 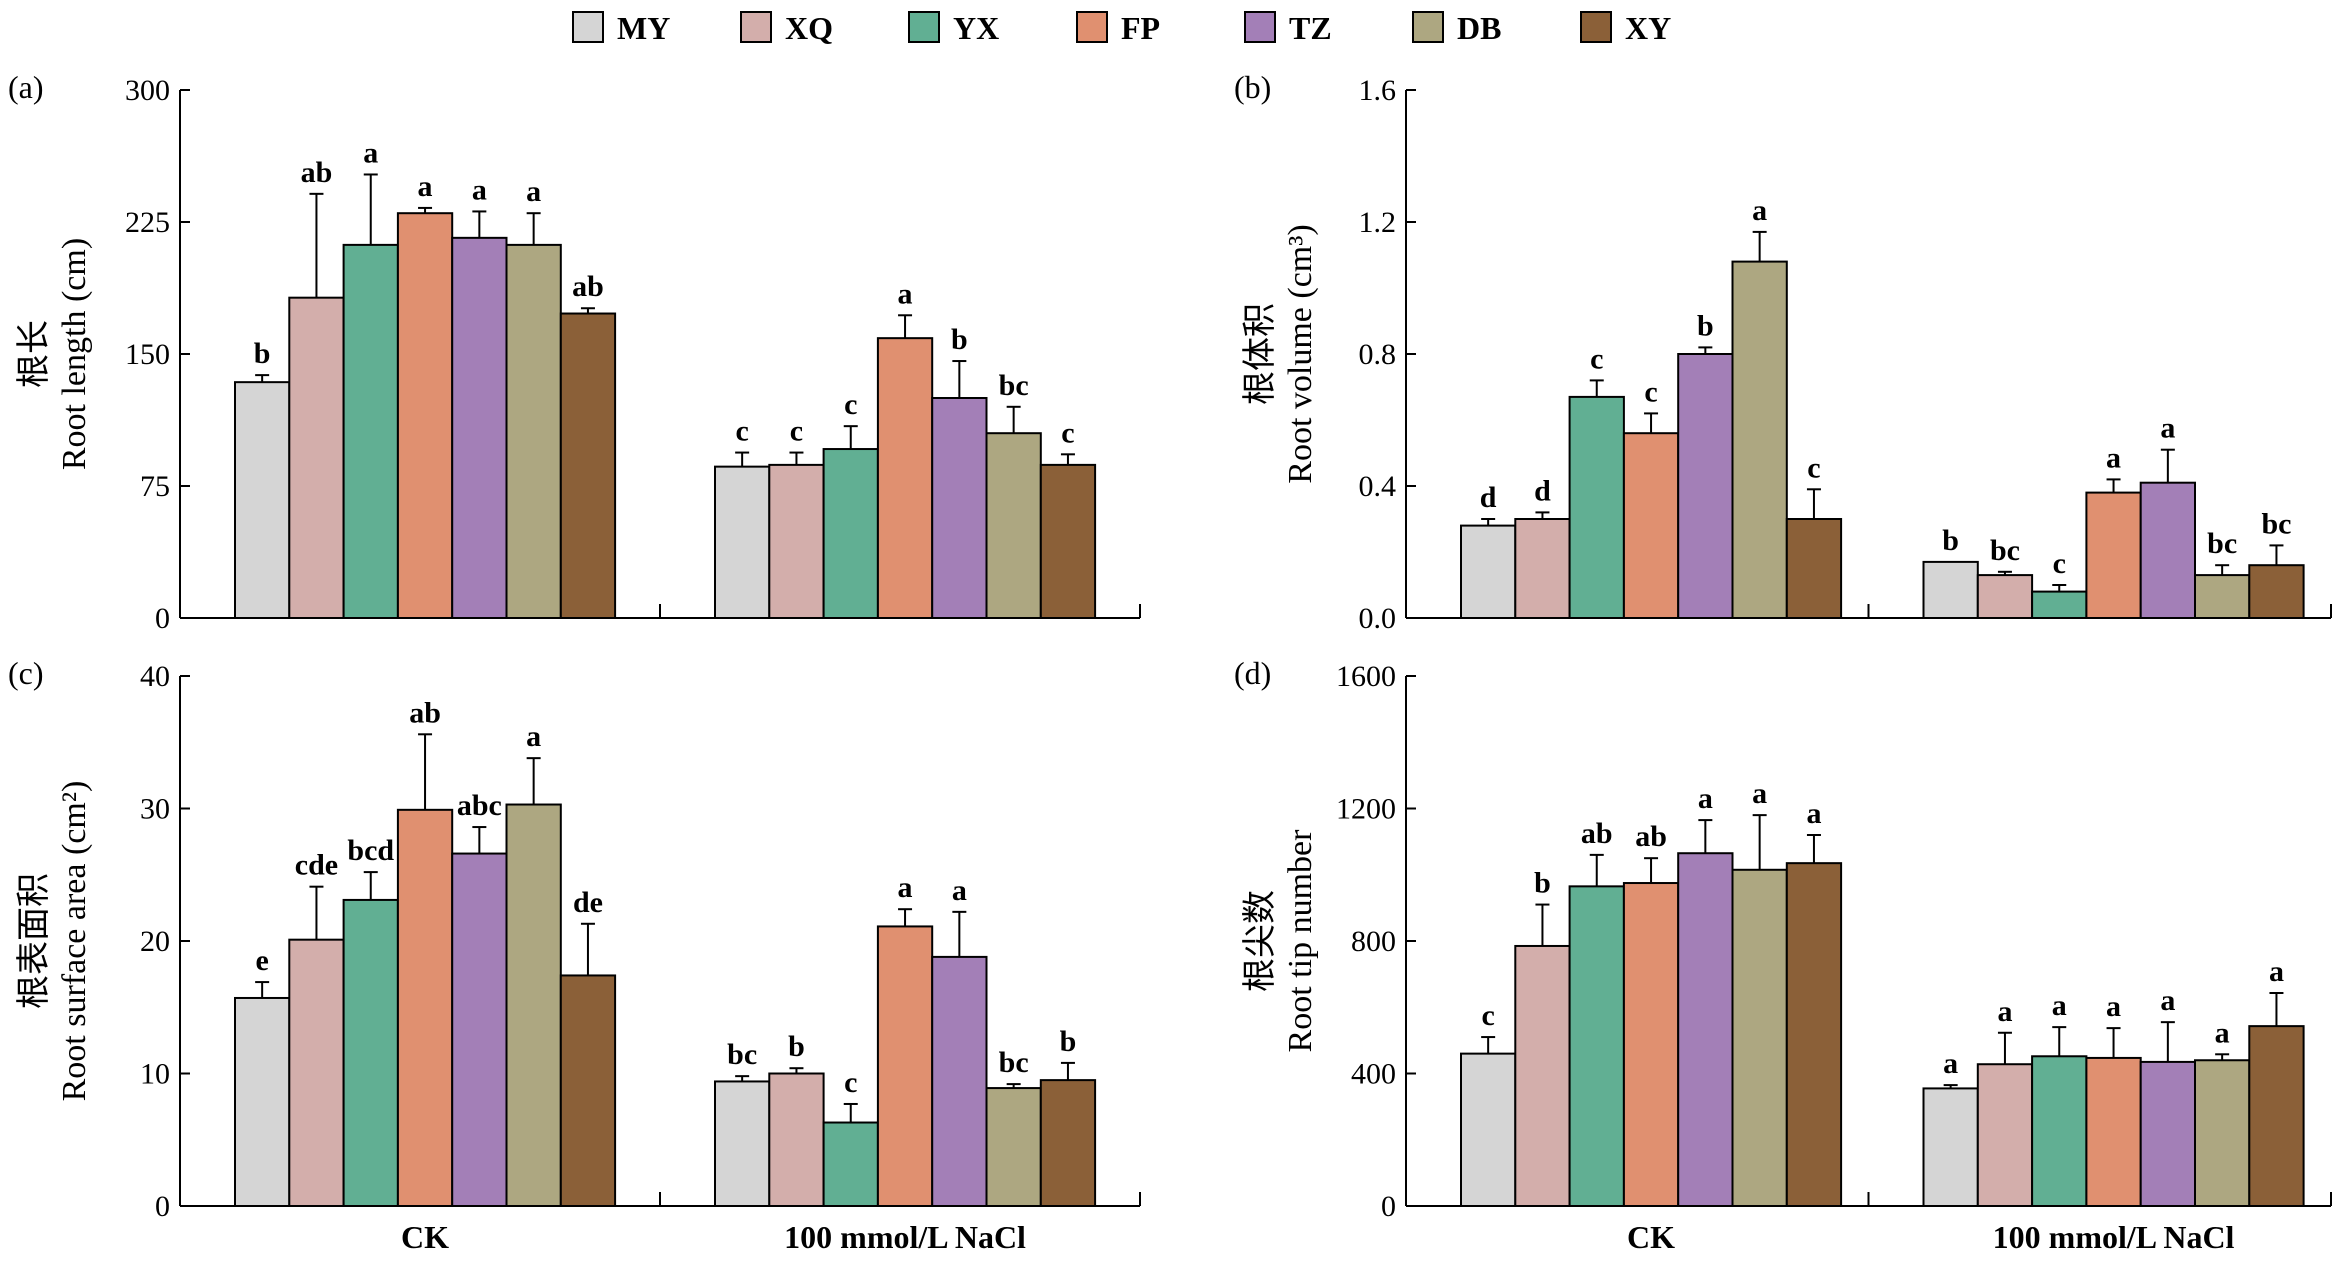 What do you see at coordinates (26, 673) in the screenshot?
I see `panel-label: (c)` at bounding box center [26, 673].